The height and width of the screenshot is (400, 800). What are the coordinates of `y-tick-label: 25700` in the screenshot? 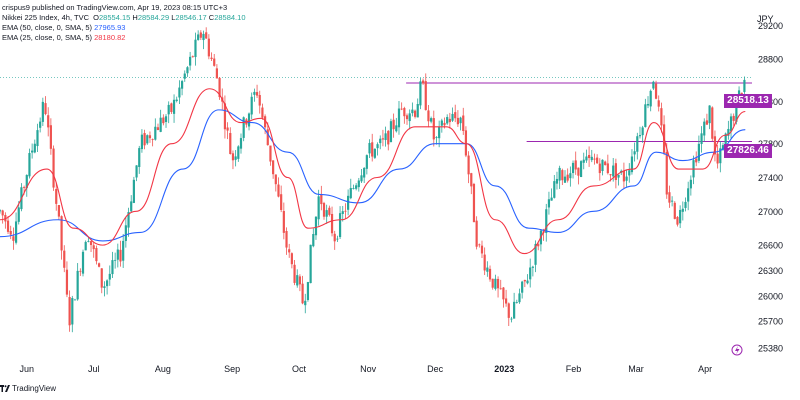 It's located at (770, 322).